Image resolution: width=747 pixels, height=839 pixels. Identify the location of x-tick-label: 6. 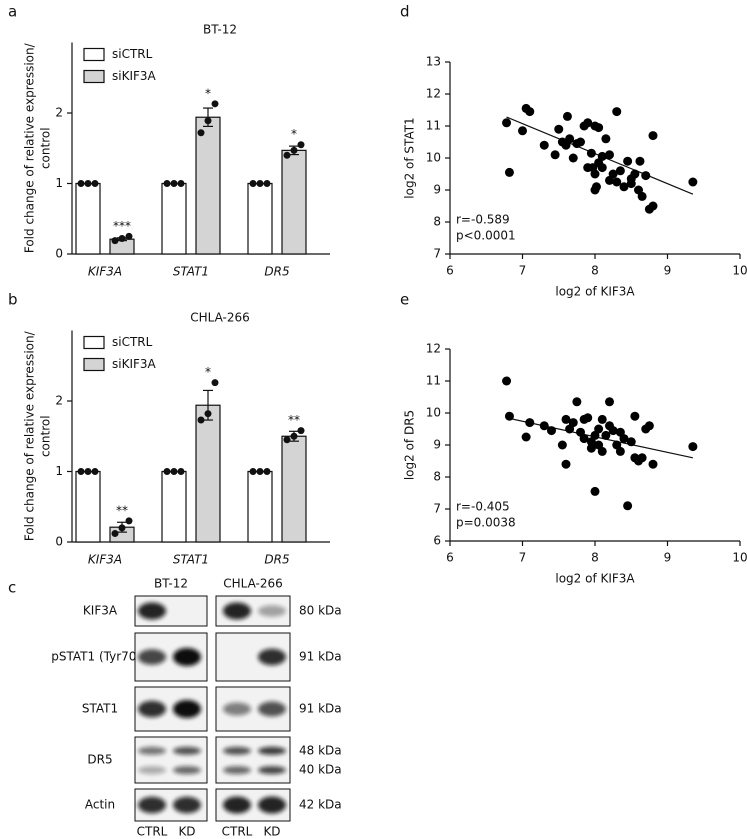
(450, 558).